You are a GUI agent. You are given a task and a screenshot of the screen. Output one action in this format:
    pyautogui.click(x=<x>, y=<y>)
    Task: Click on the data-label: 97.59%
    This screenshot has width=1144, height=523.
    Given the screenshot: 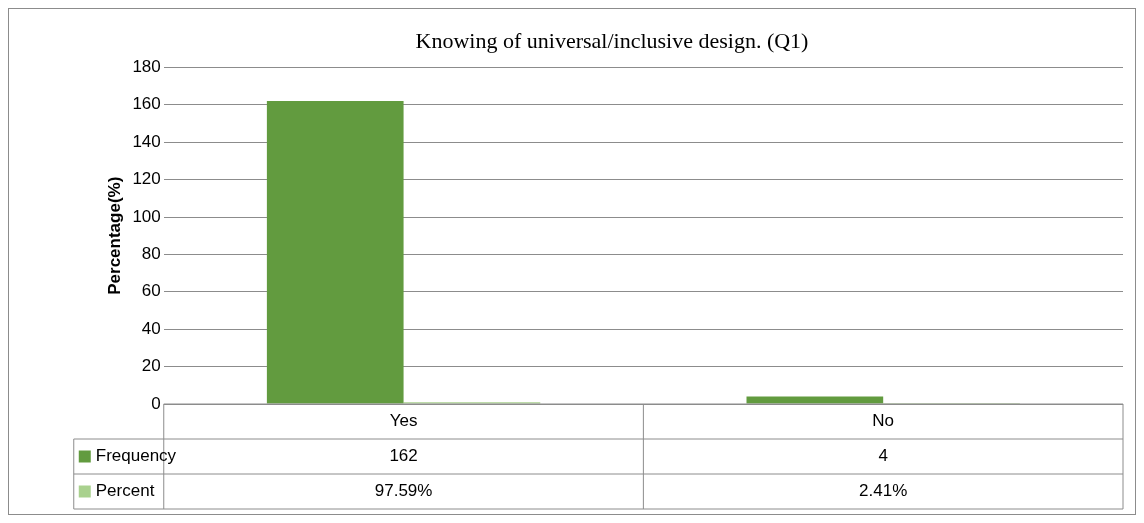 What is the action you would take?
    pyautogui.click(x=403, y=491)
    